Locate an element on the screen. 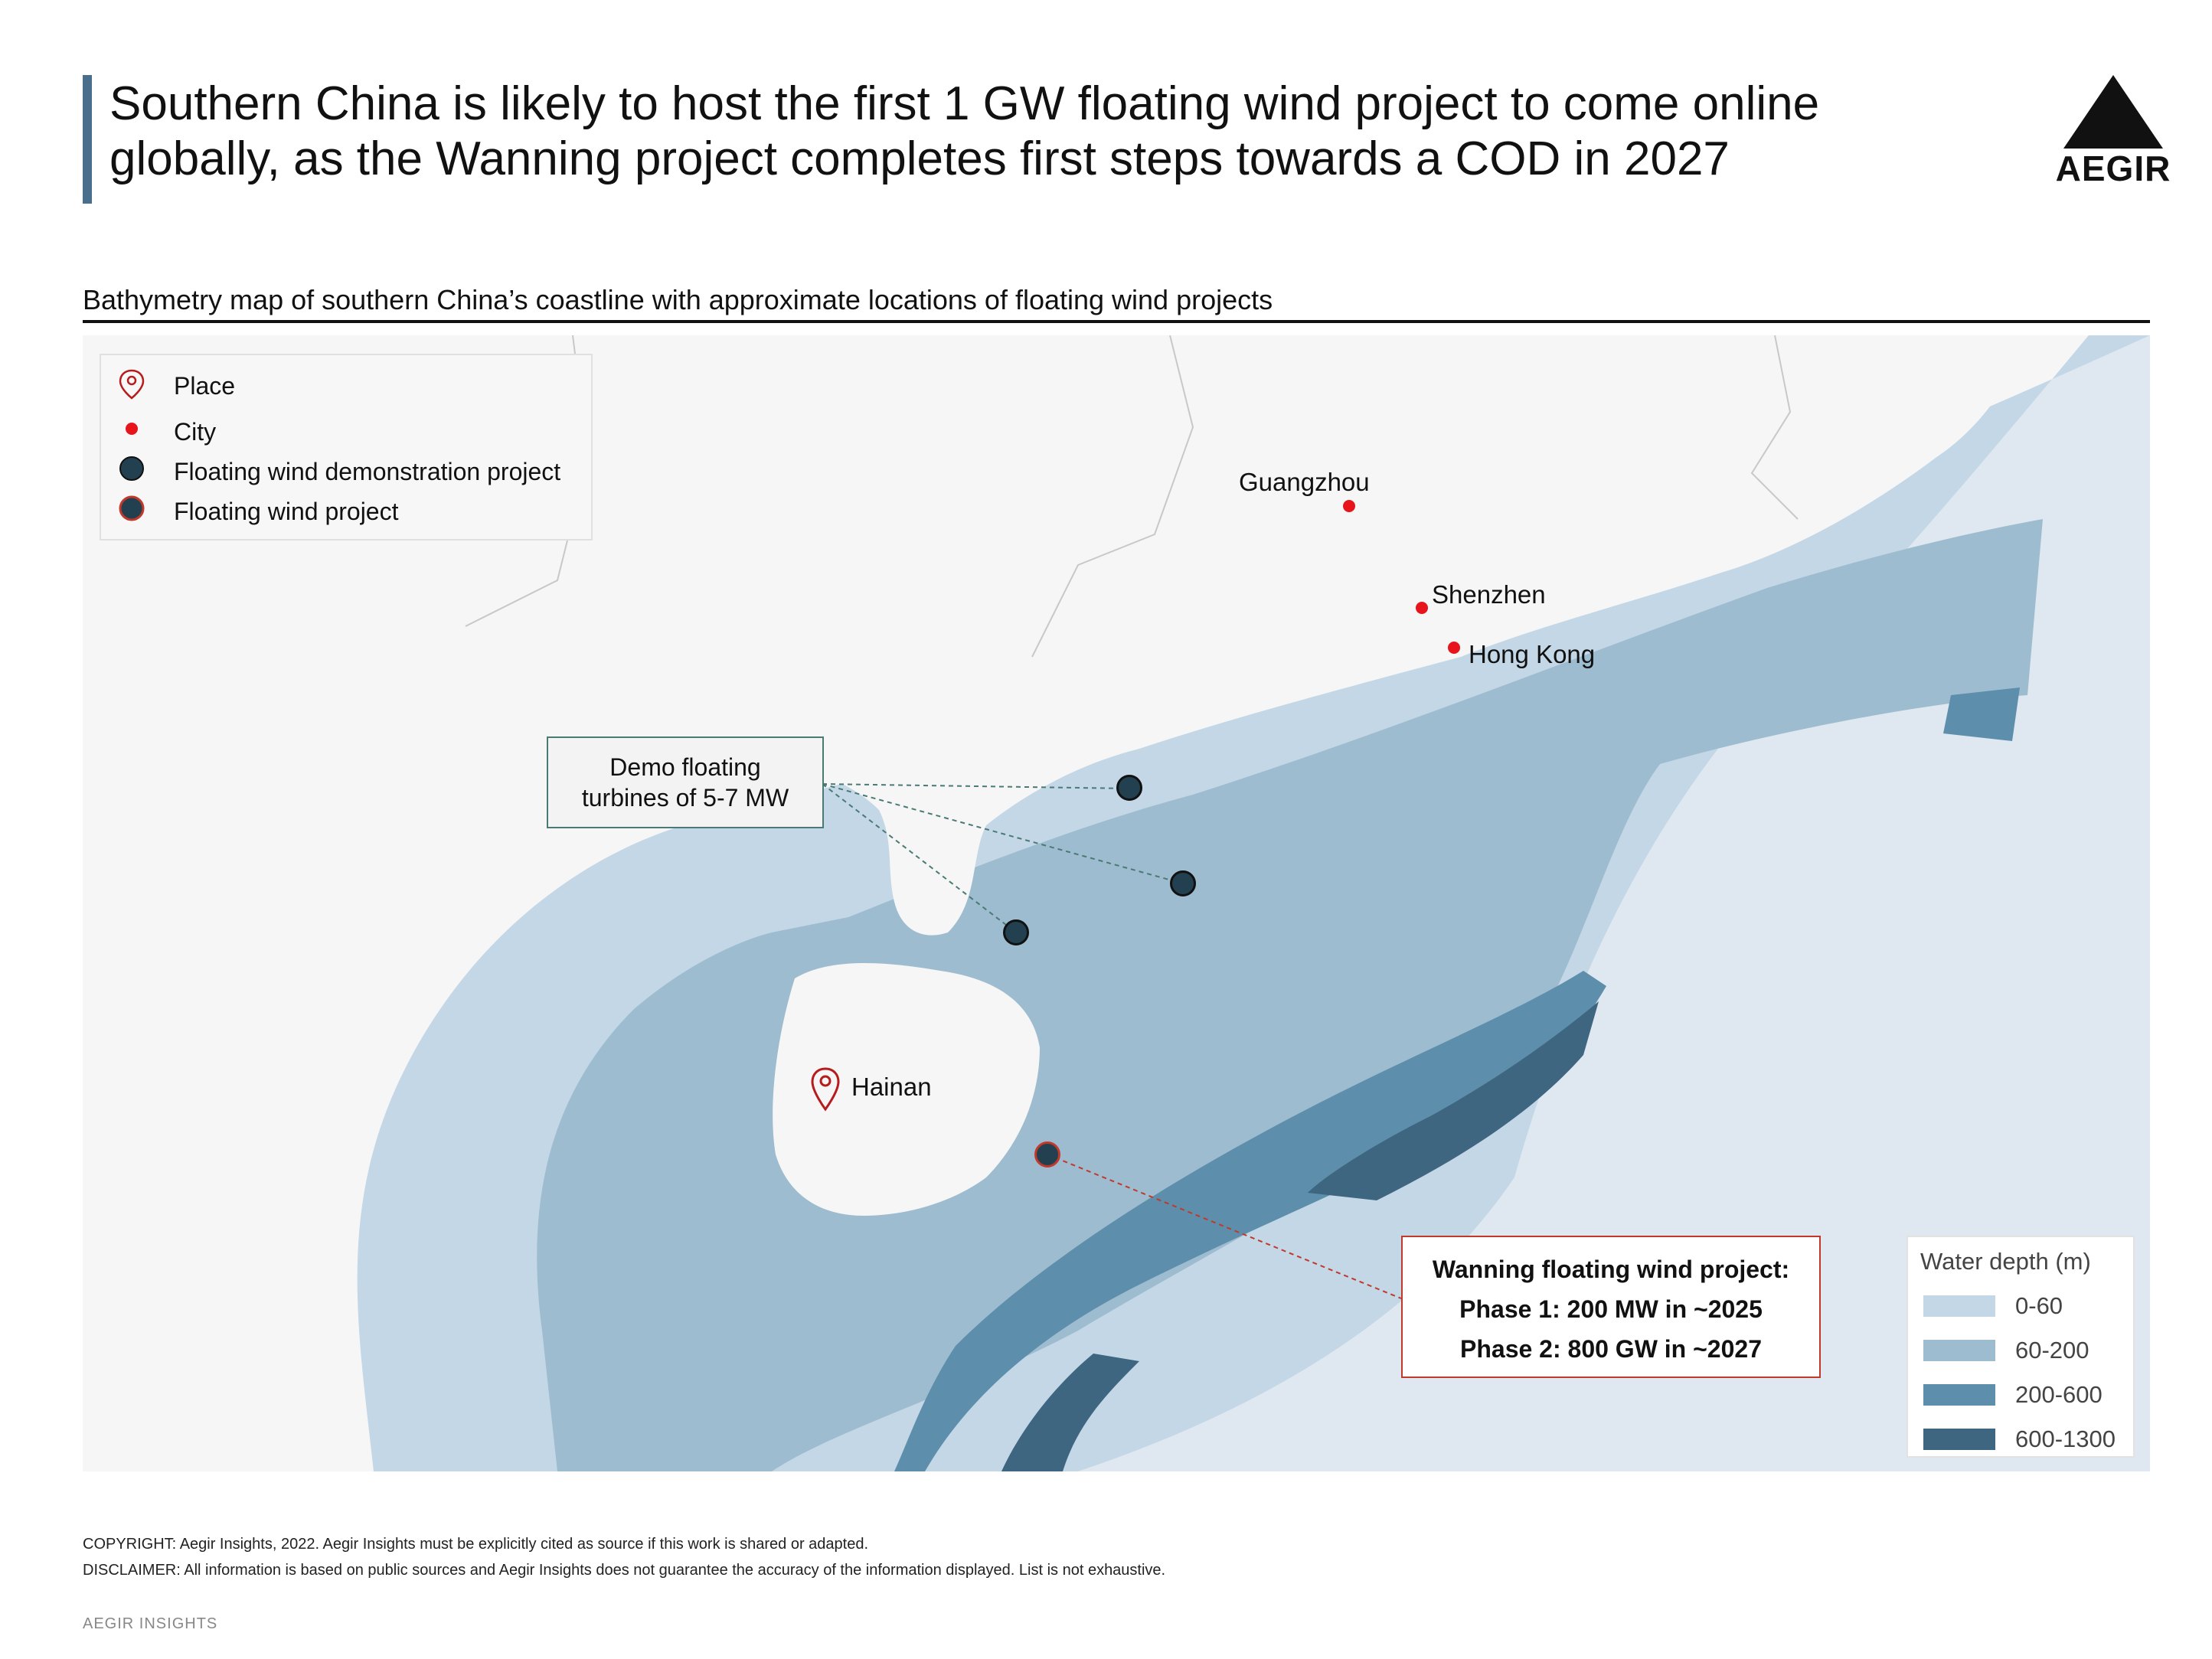 This screenshot has width=2212, height=1659. depth-legend-row-60-200: 60-200 is located at coordinates (2022, 1350).